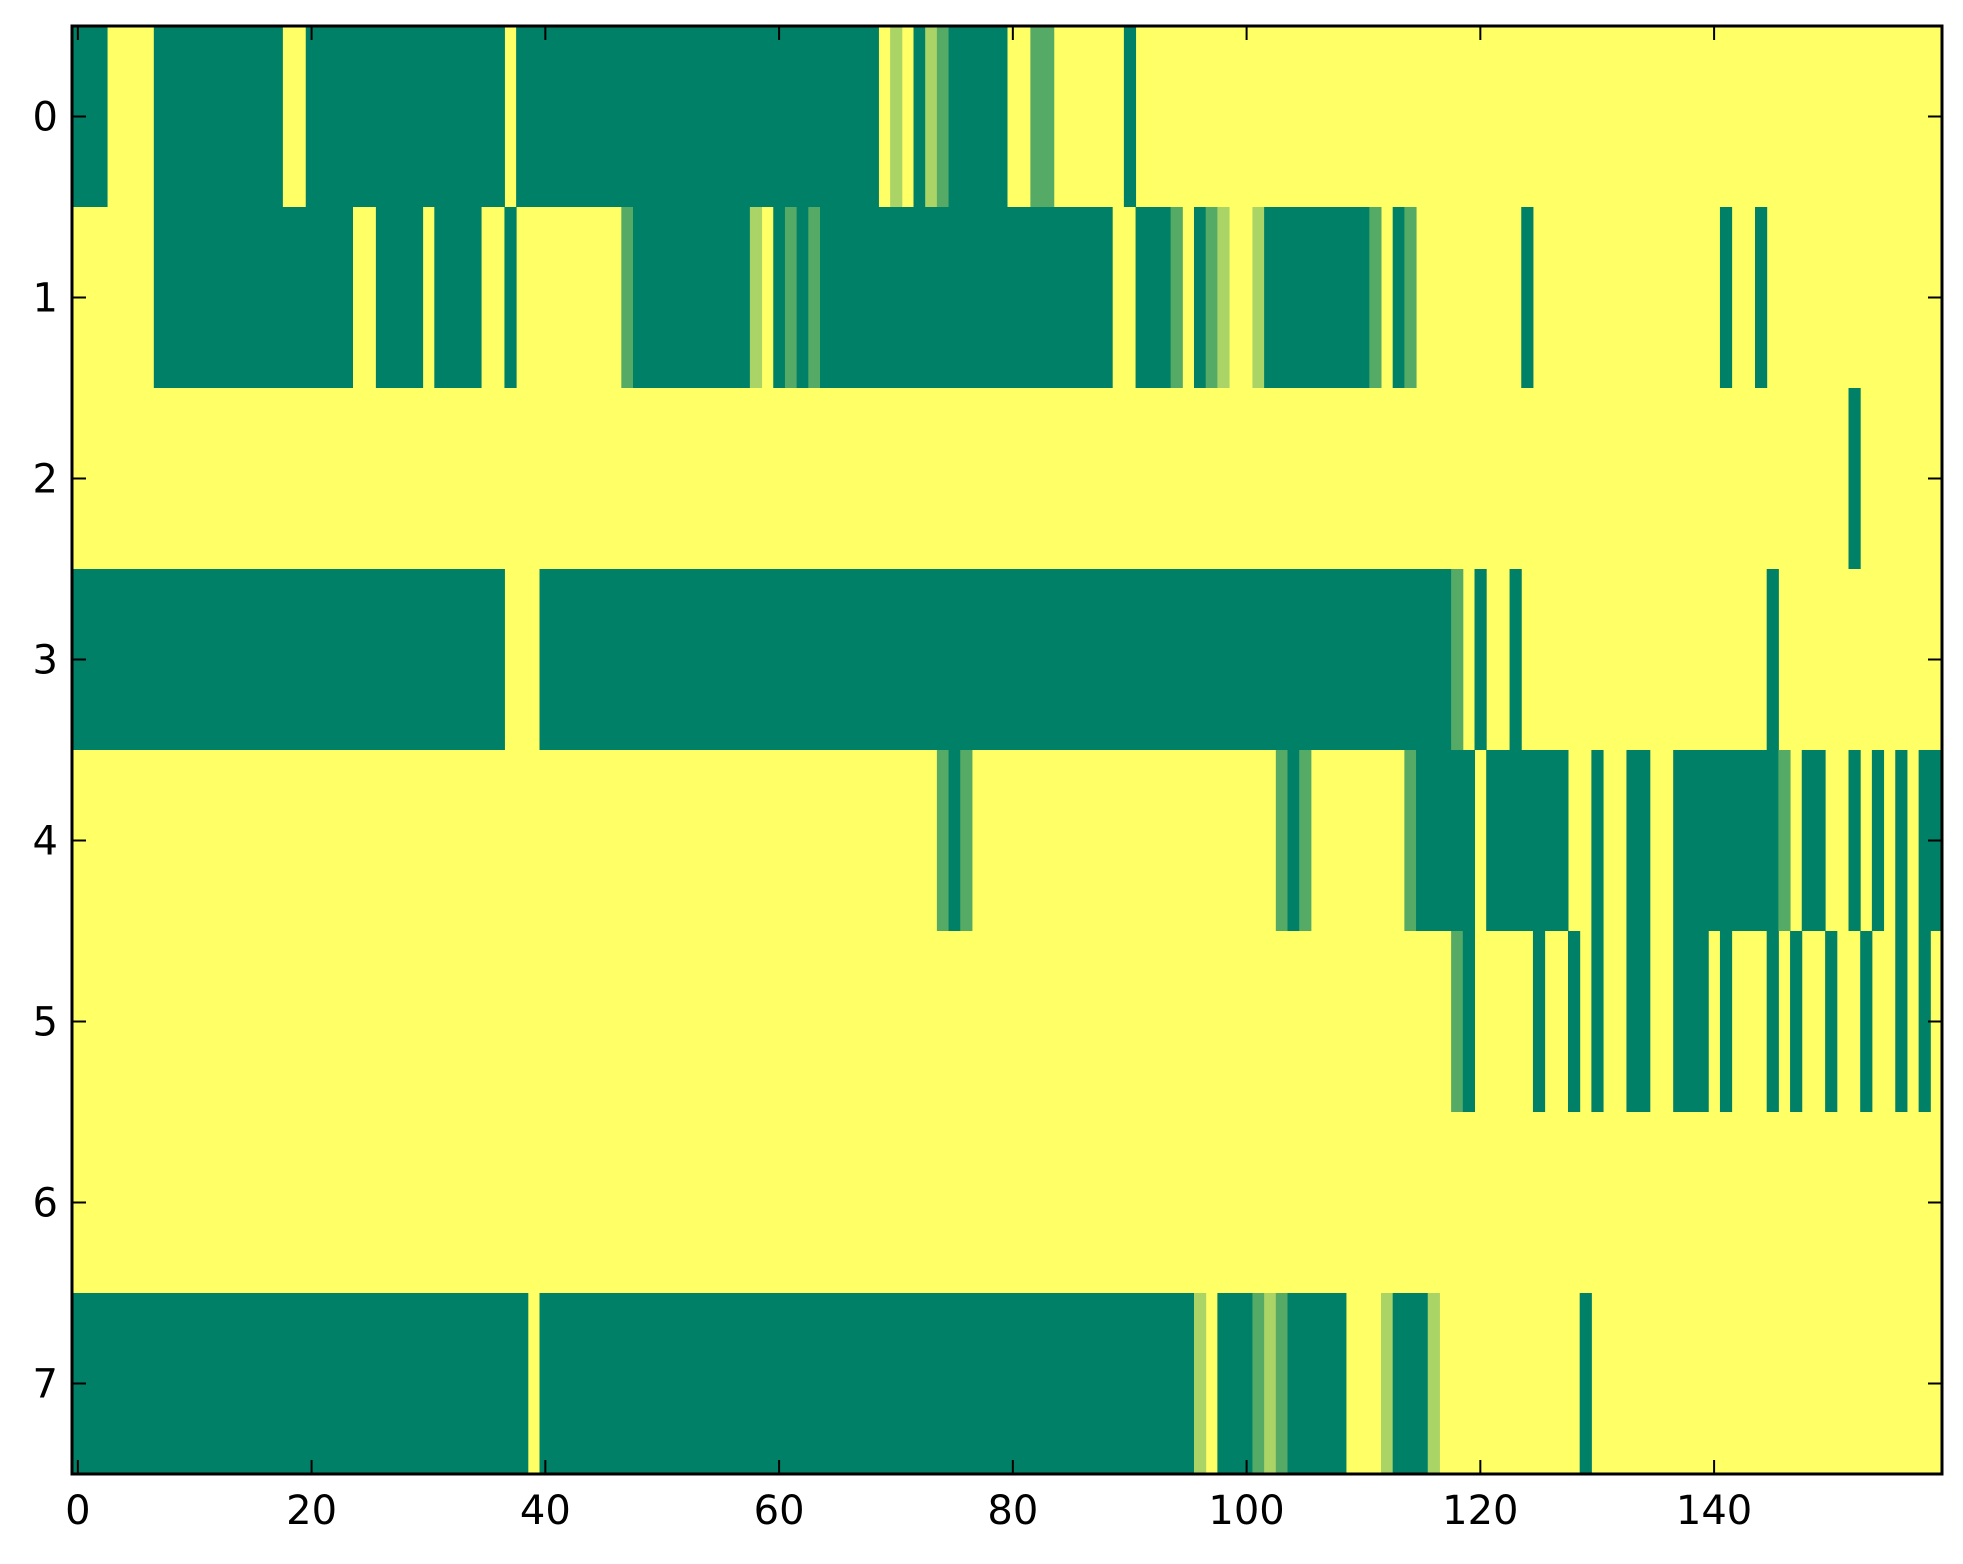  Describe the element at coordinates (77, 1511) in the screenshot. I see `x-tick-label-0: 0` at that location.